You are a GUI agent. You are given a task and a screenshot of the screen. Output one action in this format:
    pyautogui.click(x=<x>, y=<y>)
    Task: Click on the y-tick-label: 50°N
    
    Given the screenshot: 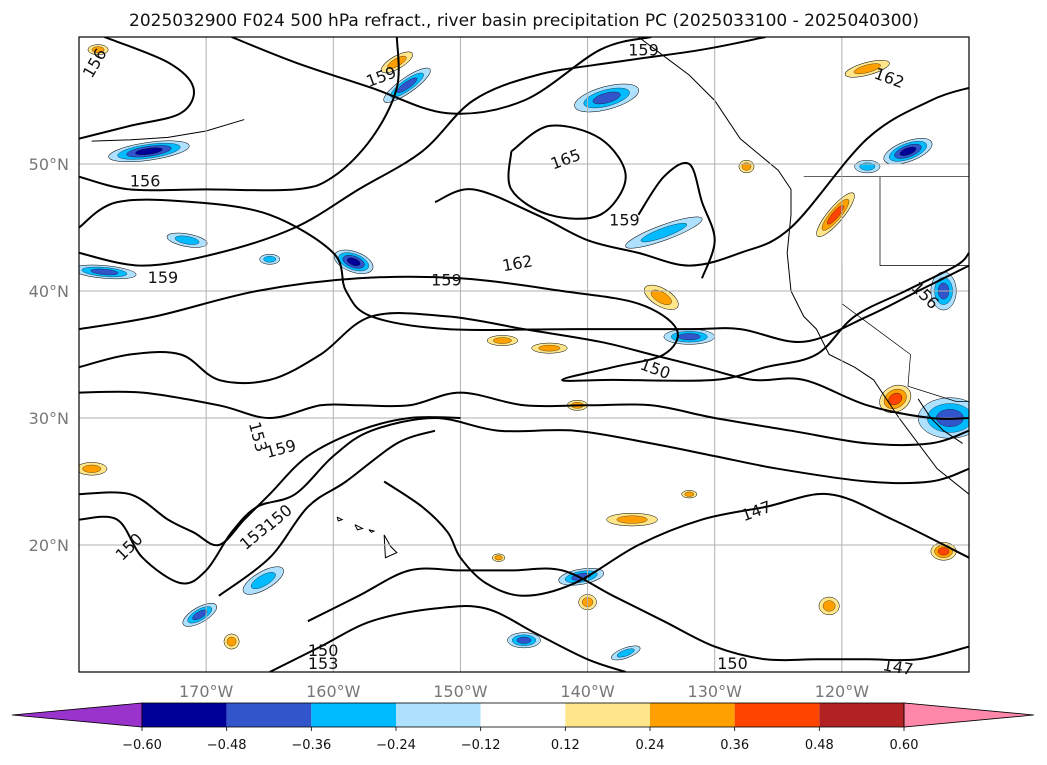 What is the action you would take?
    pyautogui.click(x=49, y=164)
    